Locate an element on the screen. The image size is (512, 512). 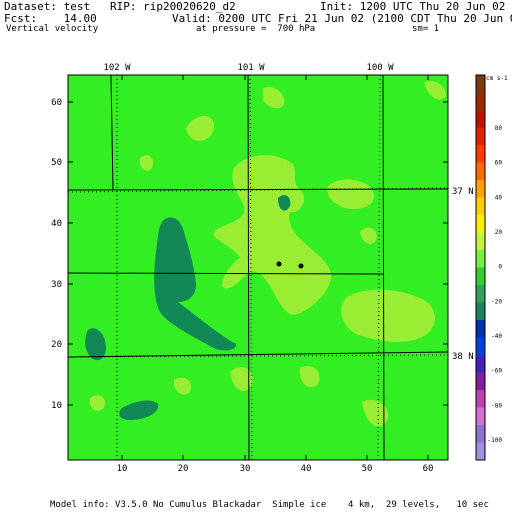
x-tick-label: 50 is located at coordinates (367, 469).